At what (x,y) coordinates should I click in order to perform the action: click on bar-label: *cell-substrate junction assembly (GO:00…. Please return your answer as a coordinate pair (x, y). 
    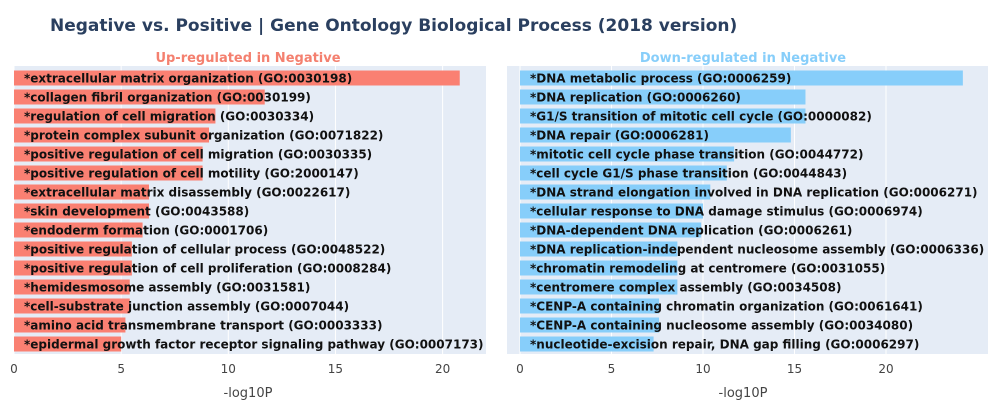
    Looking at the image, I should click on (186, 307).